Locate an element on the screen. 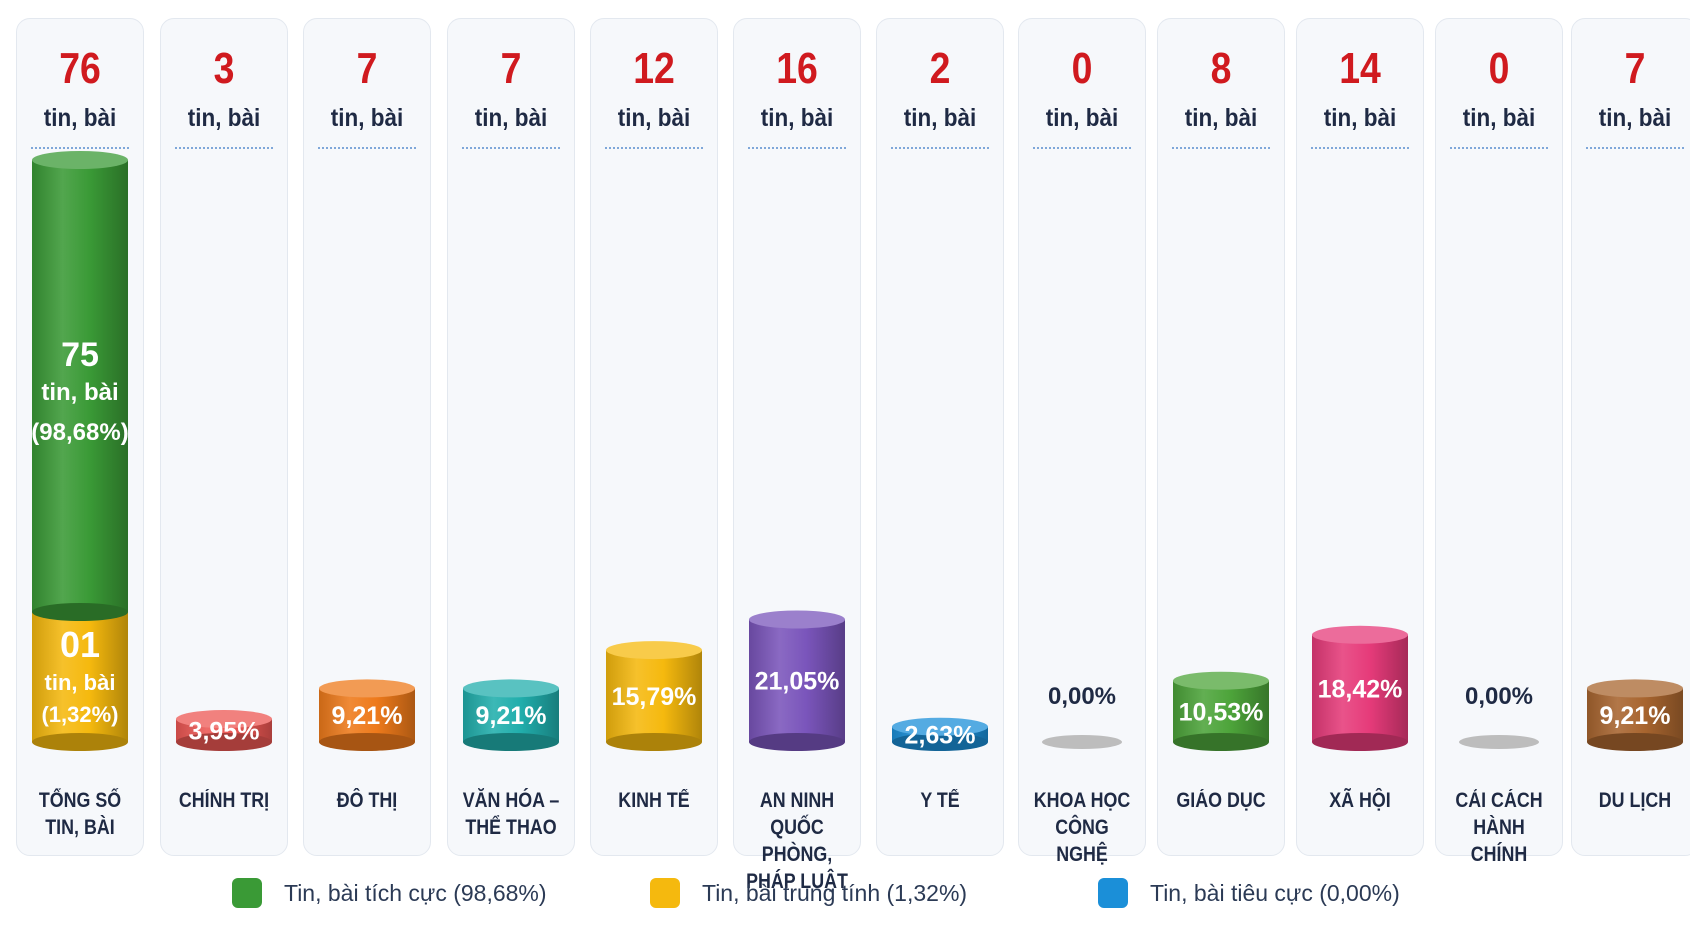  value-label: 21,05% is located at coordinates (797, 682).